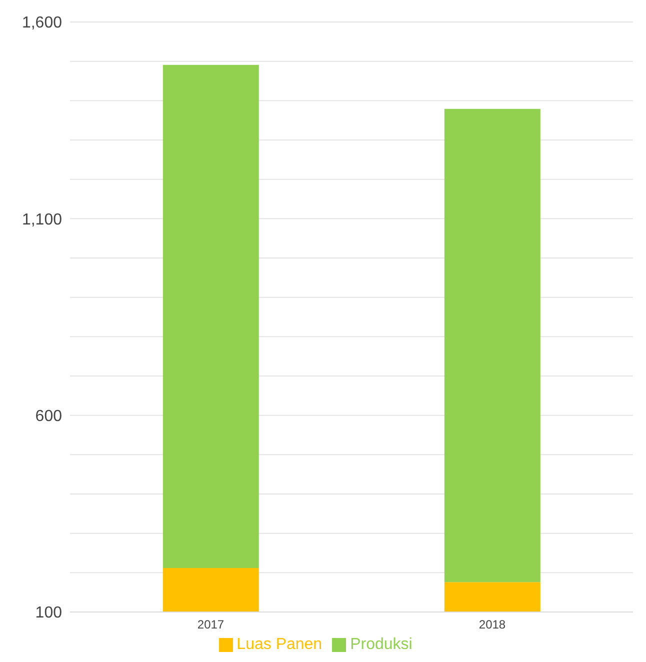 The height and width of the screenshot is (662, 646). I want to click on legend-label: Produksi, so click(381, 644).